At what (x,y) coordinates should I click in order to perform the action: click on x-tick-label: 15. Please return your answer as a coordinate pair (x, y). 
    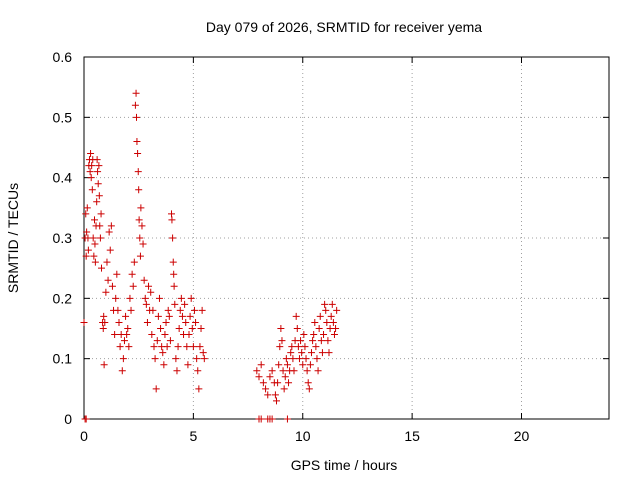
    Looking at the image, I should click on (412, 436).